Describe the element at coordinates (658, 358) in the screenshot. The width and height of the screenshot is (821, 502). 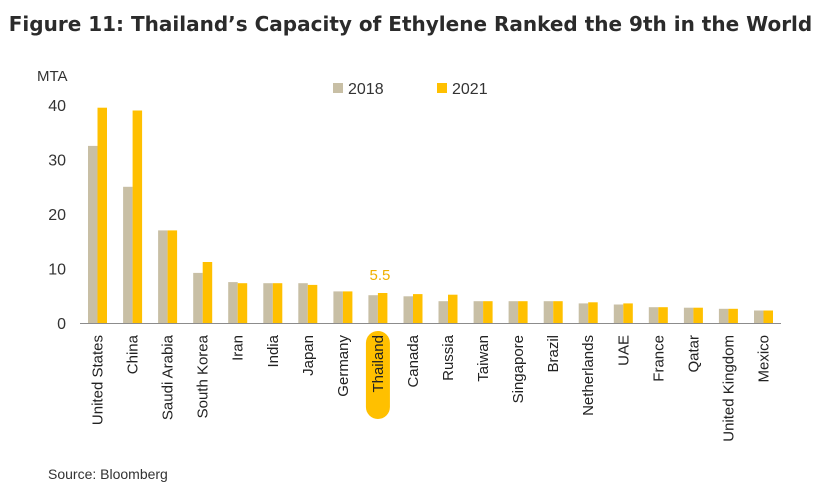
I see `x-tick-label: France` at that location.